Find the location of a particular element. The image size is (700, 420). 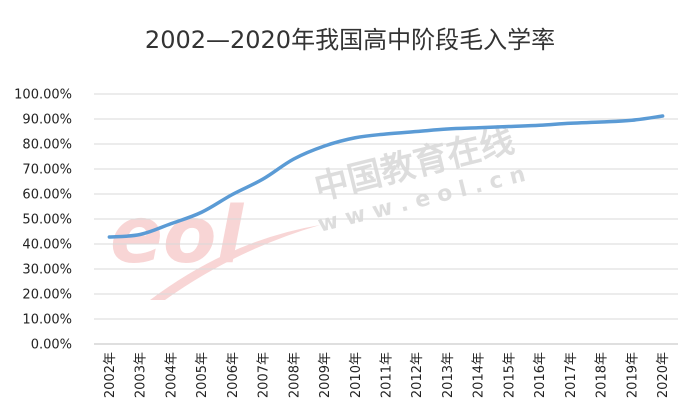

x-tick-label: 2018年 is located at coordinates (602, 375).